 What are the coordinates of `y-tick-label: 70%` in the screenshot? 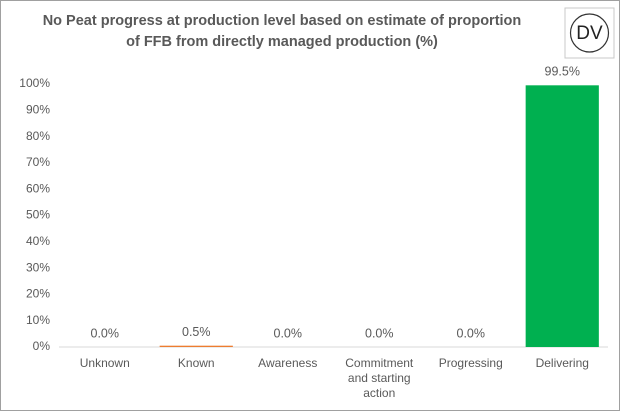 It's located at (38, 162).